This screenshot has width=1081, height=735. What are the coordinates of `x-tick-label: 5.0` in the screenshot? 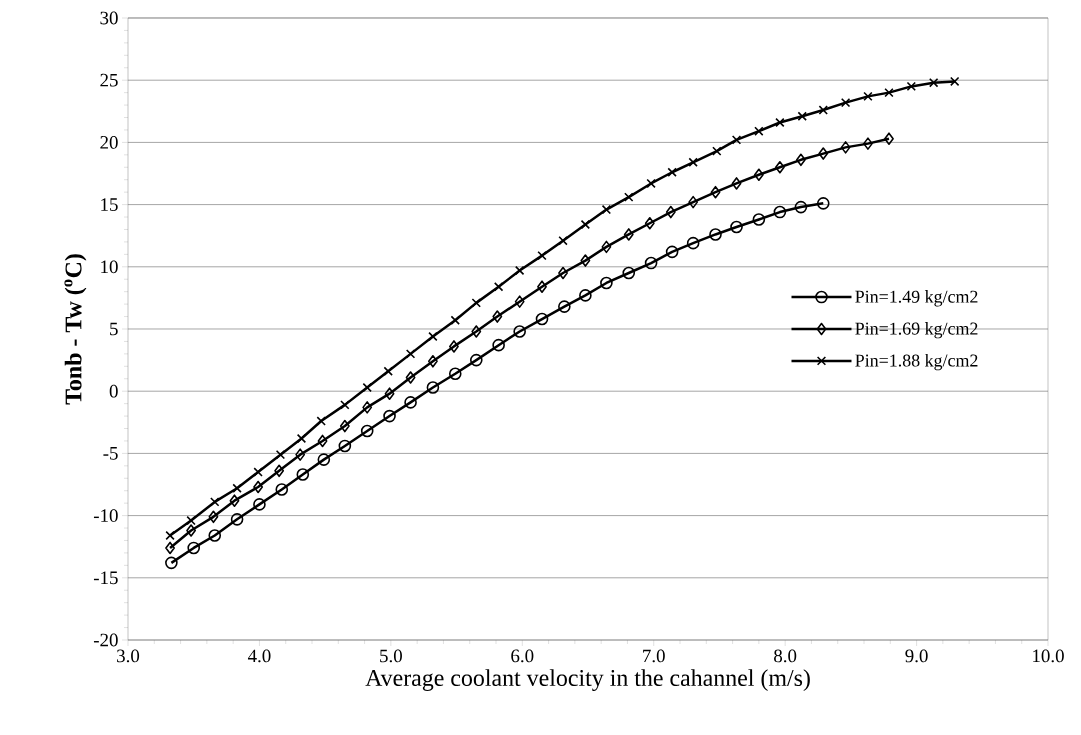 It's located at (391, 656).